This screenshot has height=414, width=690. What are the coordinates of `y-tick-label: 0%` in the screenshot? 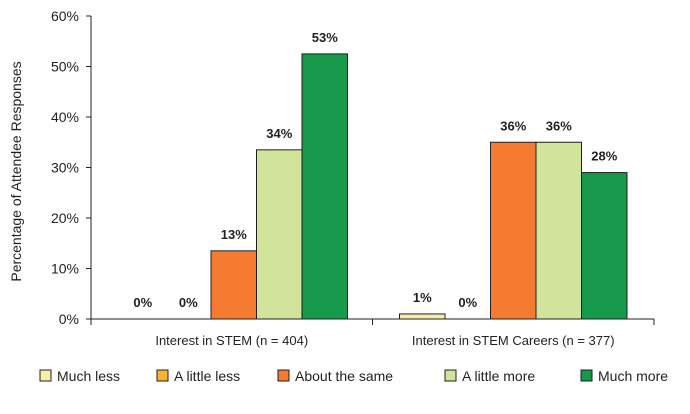 It's located at (69, 319).